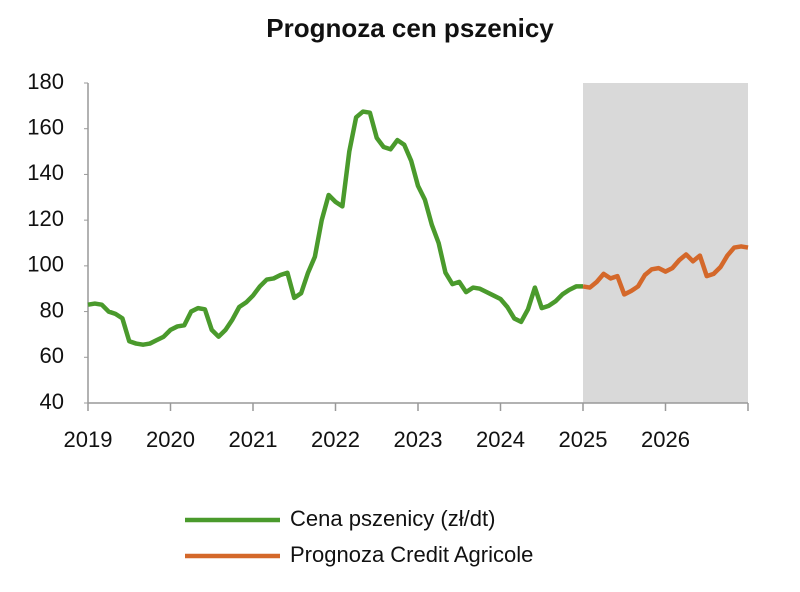 The image size is (800, 592). What do you see at coordinates (665, 439) in the screenshot?
I see `x-tick-label: 2026` at bounding box center [665, 439].